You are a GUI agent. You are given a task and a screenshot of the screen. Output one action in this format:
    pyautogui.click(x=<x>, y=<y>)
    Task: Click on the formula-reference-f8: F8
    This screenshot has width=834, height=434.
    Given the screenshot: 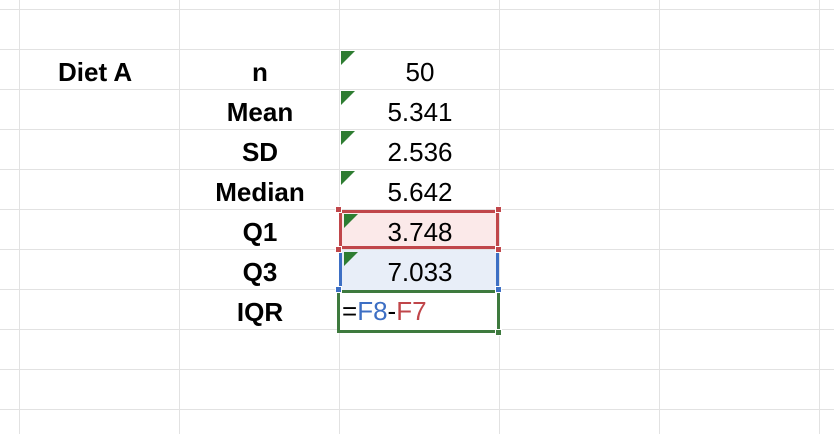 What is the action you would take?
    pyautogui.click(x=372, y=311)
    